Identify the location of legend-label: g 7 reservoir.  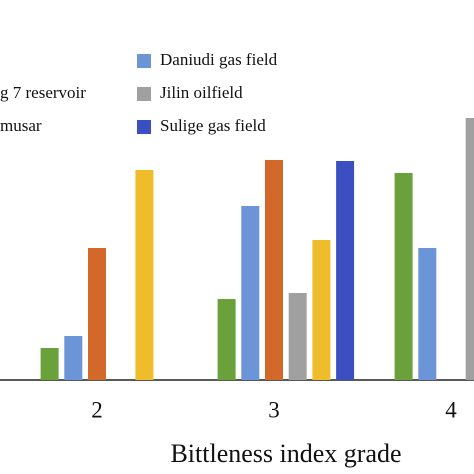
(43, 92).